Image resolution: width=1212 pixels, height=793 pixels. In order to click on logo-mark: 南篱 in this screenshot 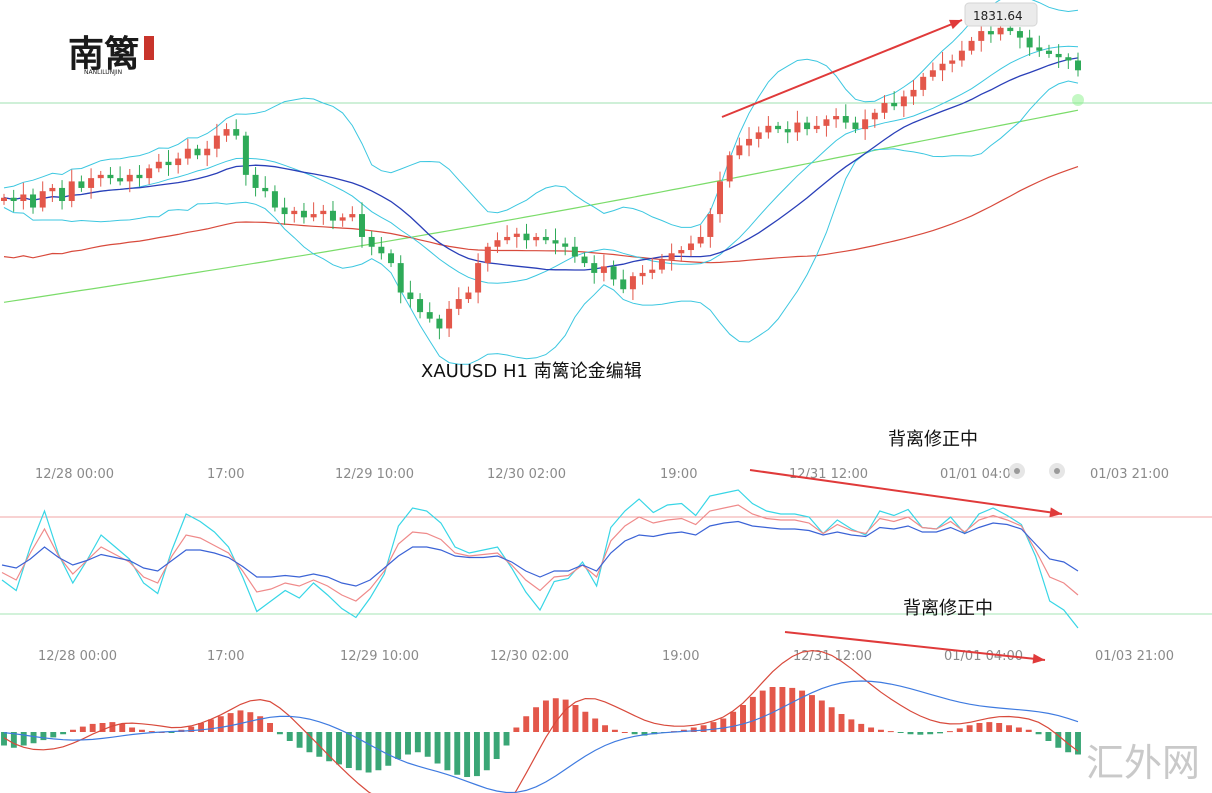, I will do `click(104, 54)`.